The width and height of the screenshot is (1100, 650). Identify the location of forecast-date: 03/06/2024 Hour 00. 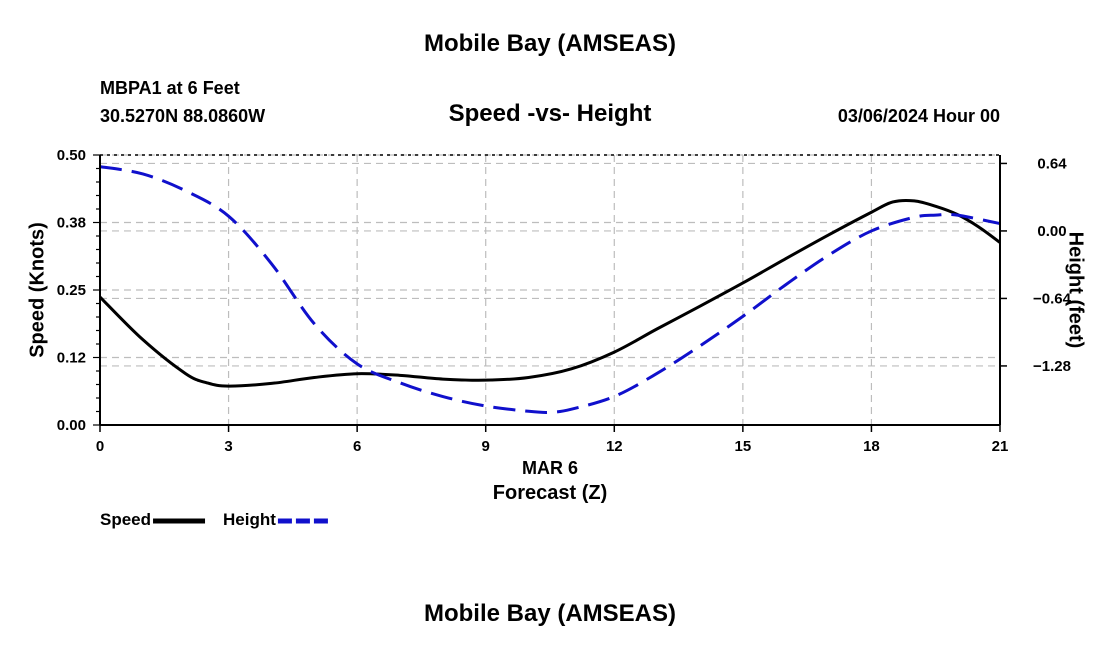
(918, 116).